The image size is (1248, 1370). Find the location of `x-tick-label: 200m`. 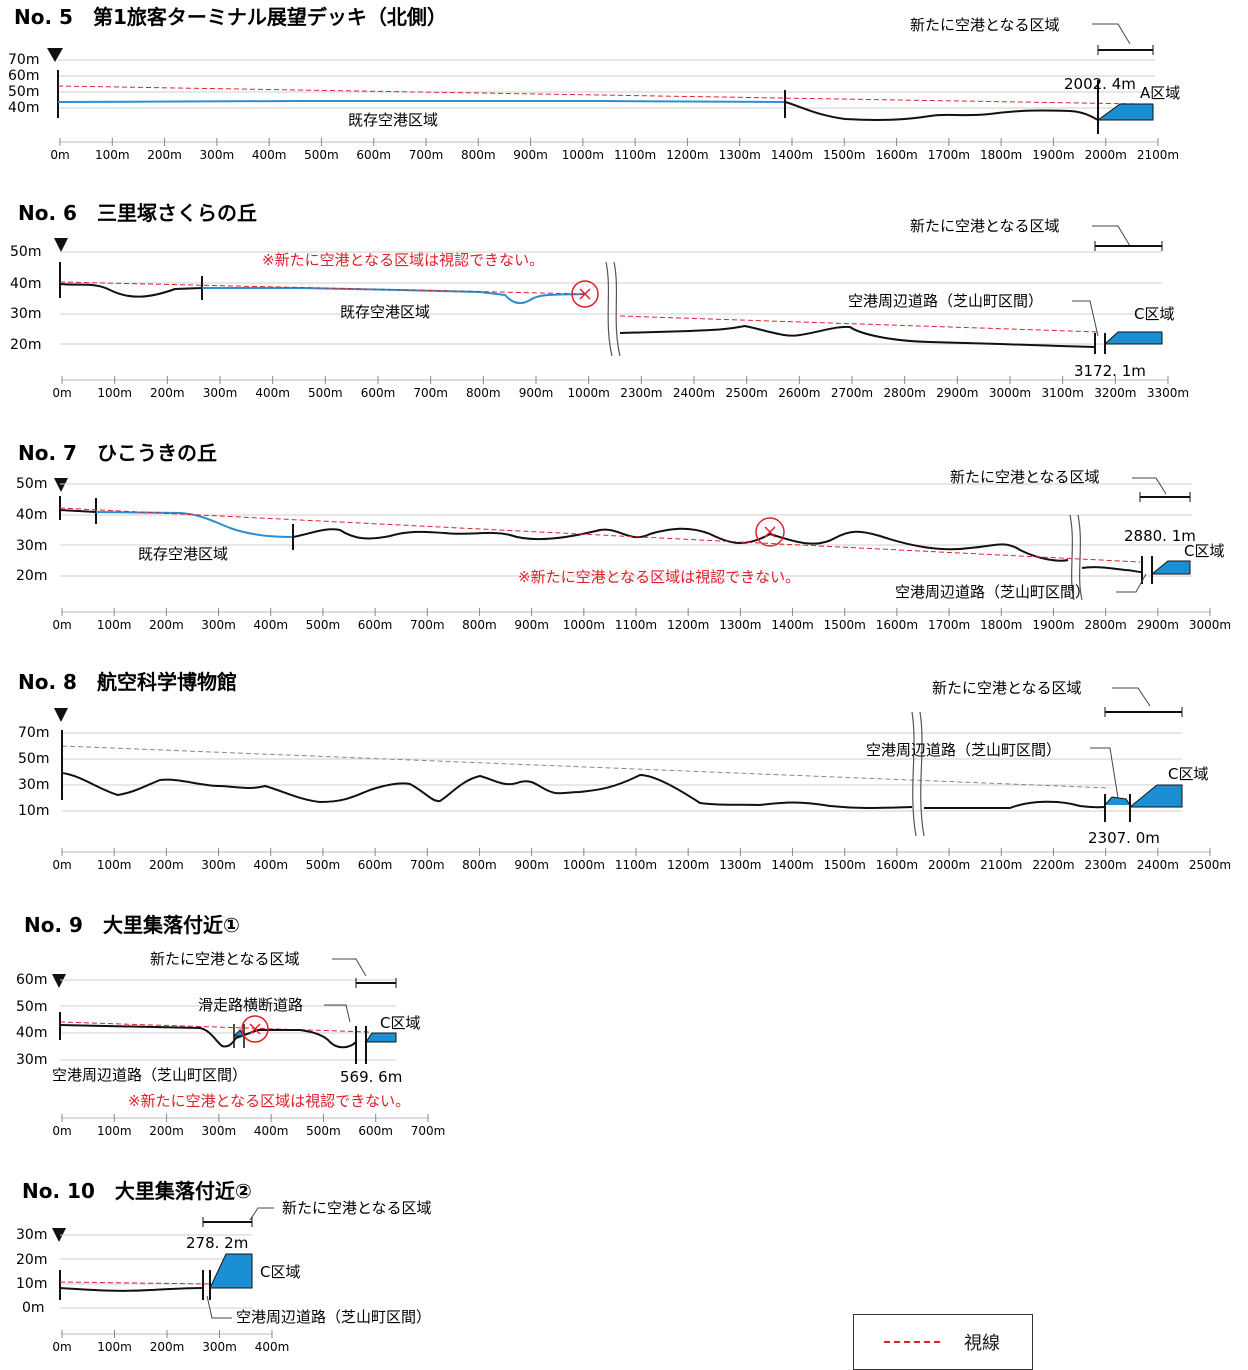

x-tick-label: 200m is located at coordinates (167, 393).